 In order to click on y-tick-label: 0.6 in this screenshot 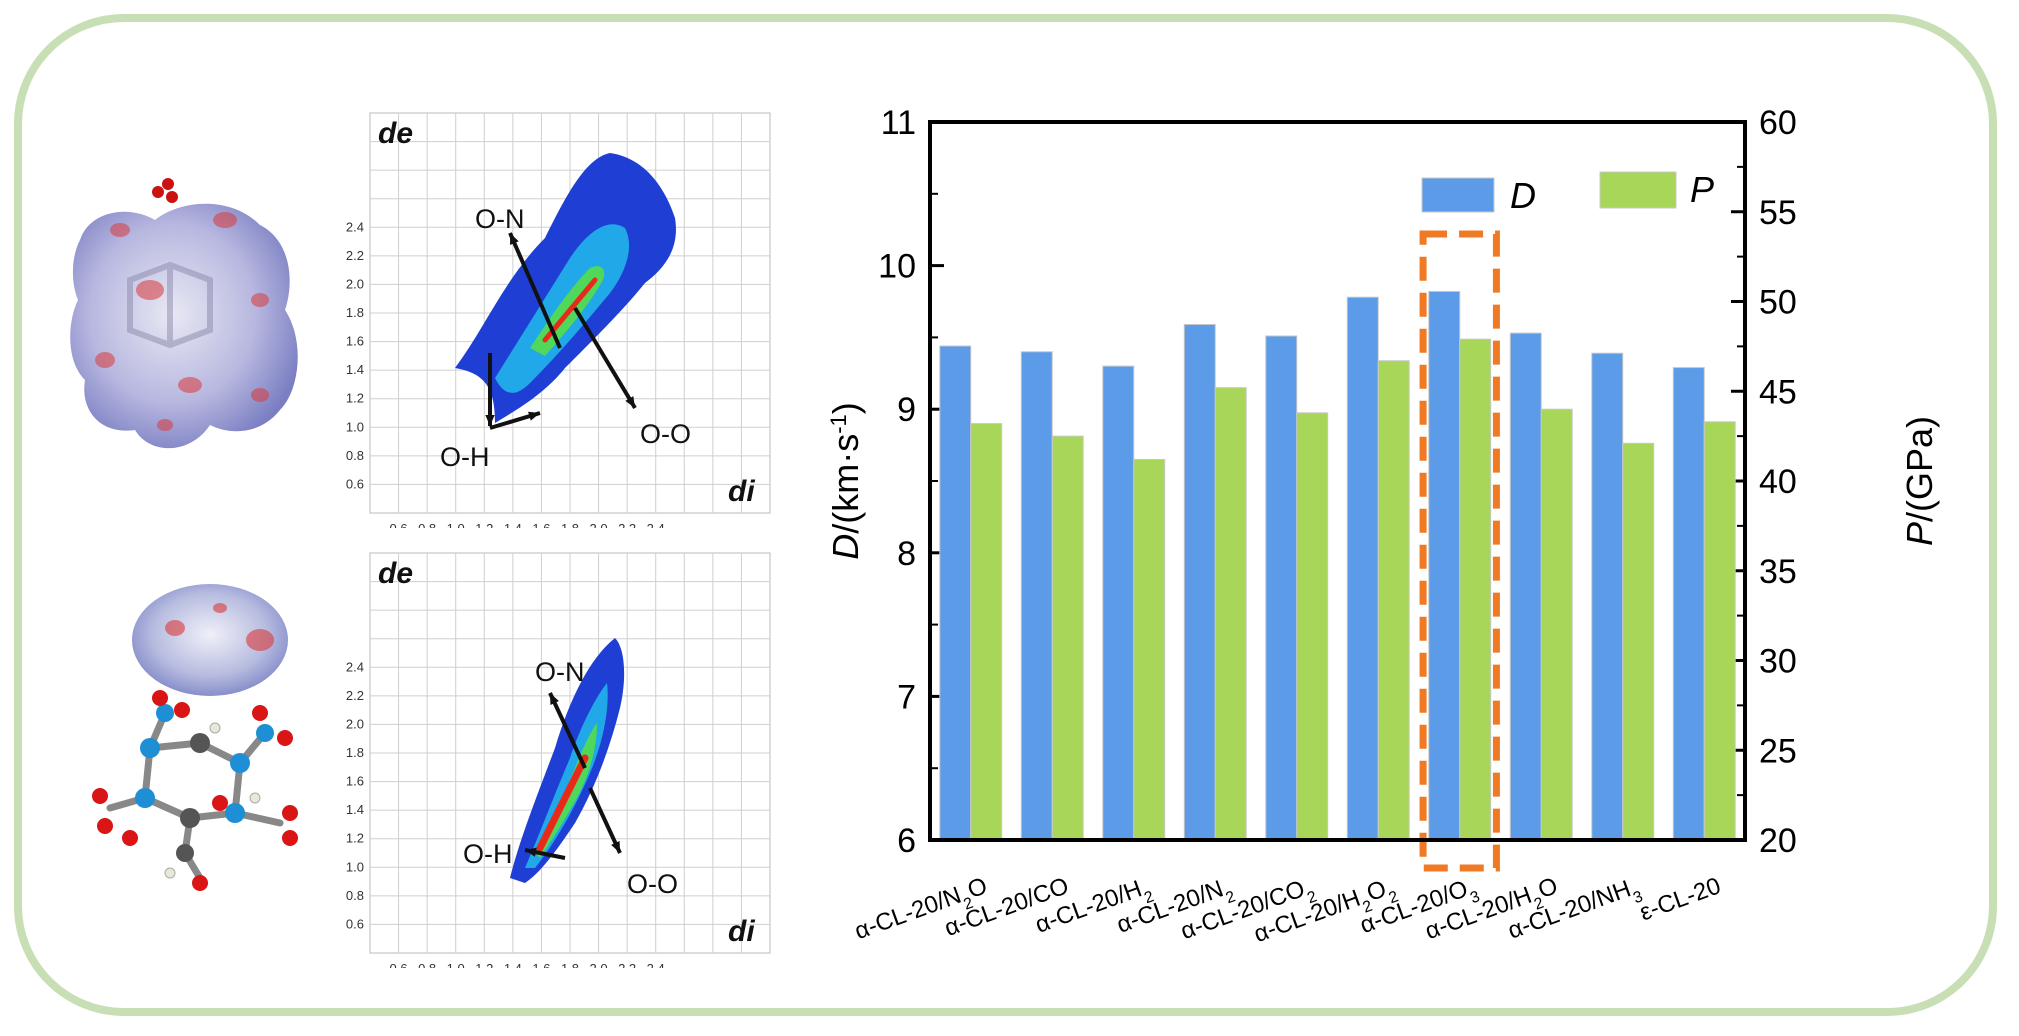, I will do `click(355, 483)`.